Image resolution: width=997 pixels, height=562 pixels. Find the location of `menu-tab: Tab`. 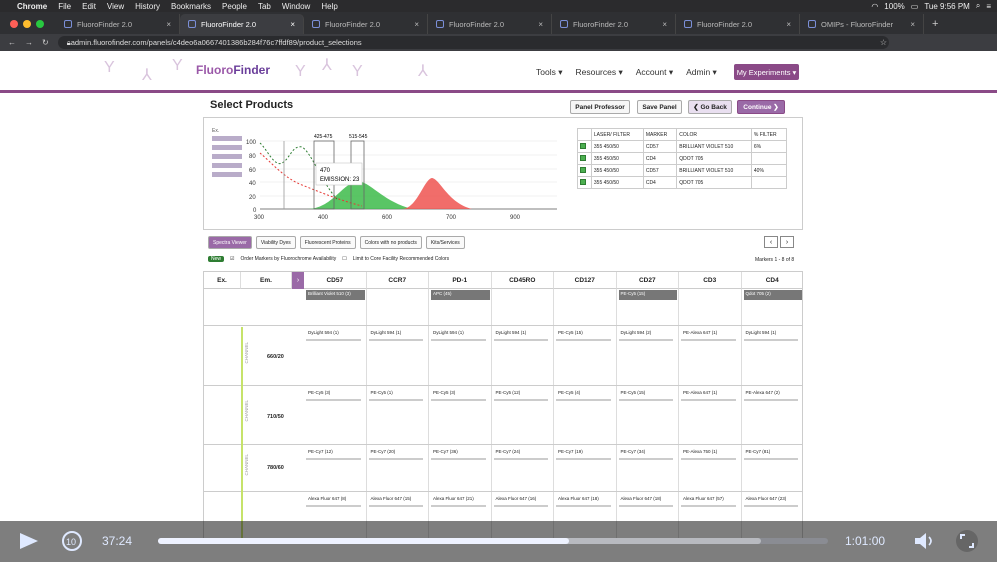

menu-tab: Tab is located at coordinates (264, 6).